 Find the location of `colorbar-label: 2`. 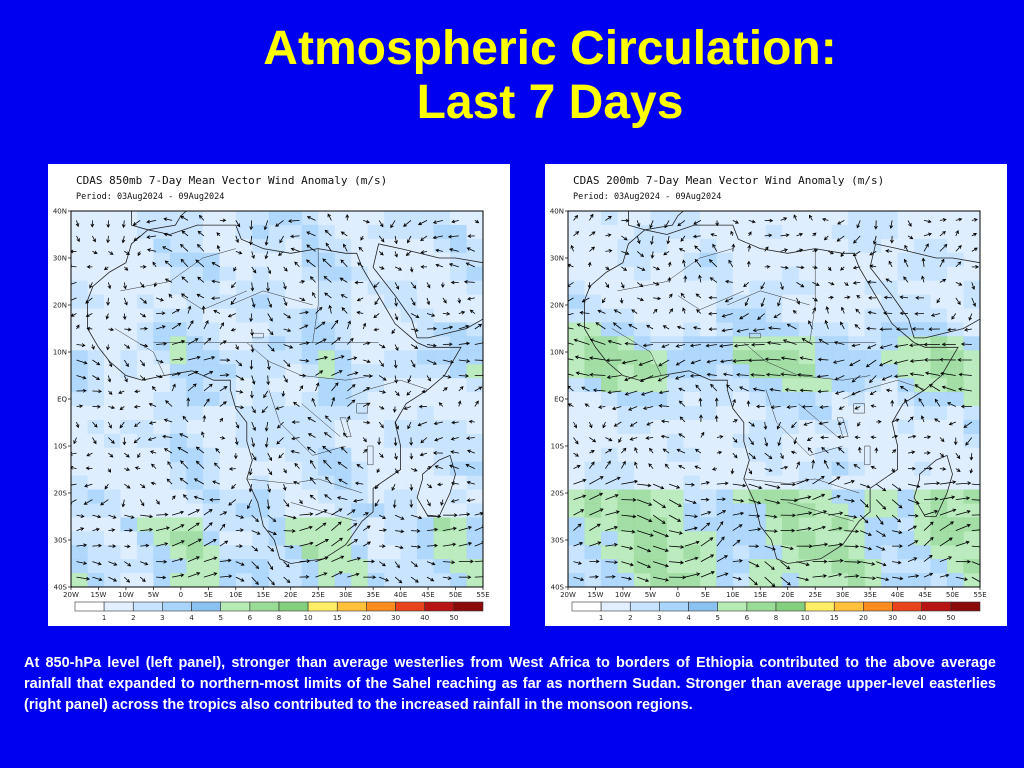

colorbar-label: 2 is located at coordinates (630, 618).